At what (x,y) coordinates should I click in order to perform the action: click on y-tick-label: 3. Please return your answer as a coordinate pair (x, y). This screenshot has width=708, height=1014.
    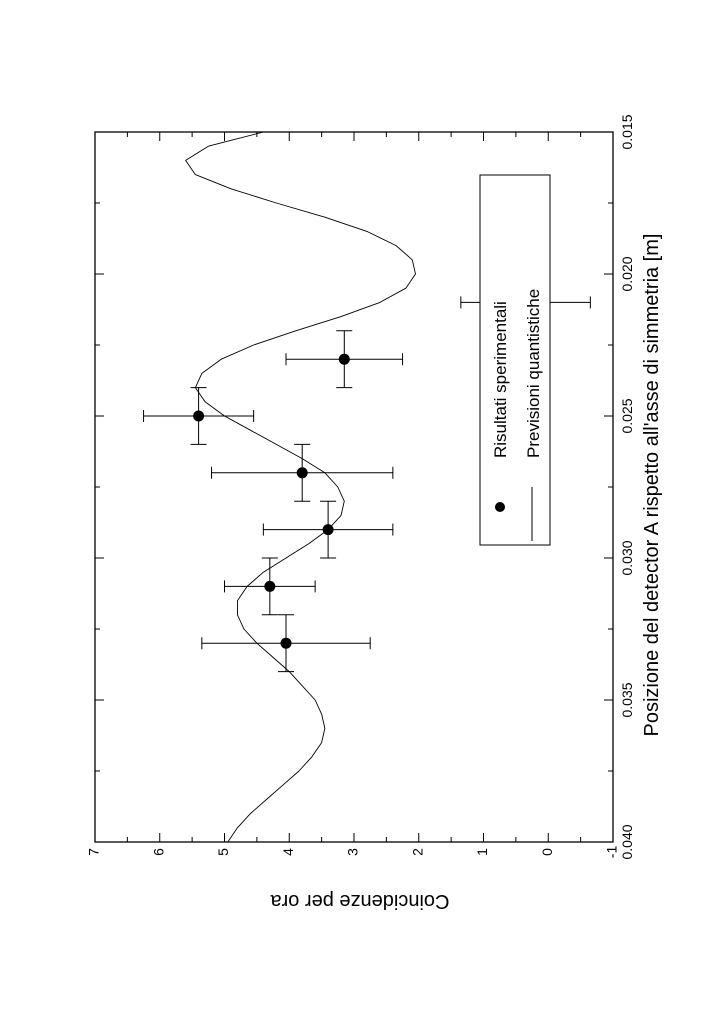
    Looking at the image, I should click on (353, 852).